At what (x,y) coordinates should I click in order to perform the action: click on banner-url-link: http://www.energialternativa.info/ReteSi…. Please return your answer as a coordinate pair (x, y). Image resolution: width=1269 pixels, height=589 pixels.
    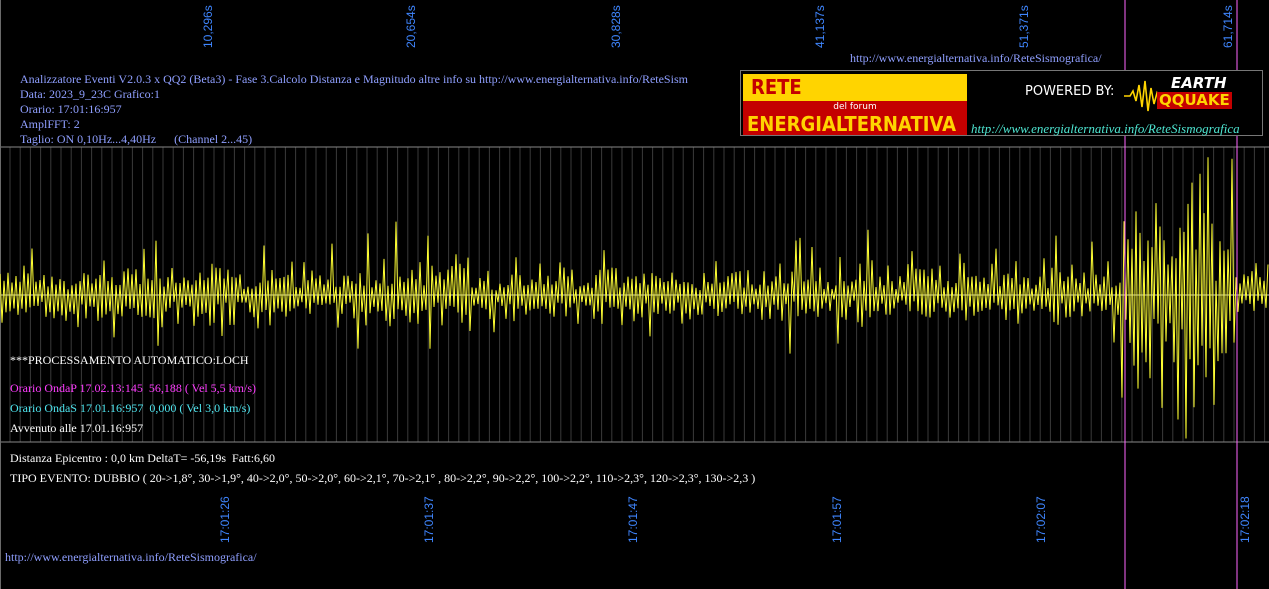
    Looking at the image, I should click on (1105, 128).